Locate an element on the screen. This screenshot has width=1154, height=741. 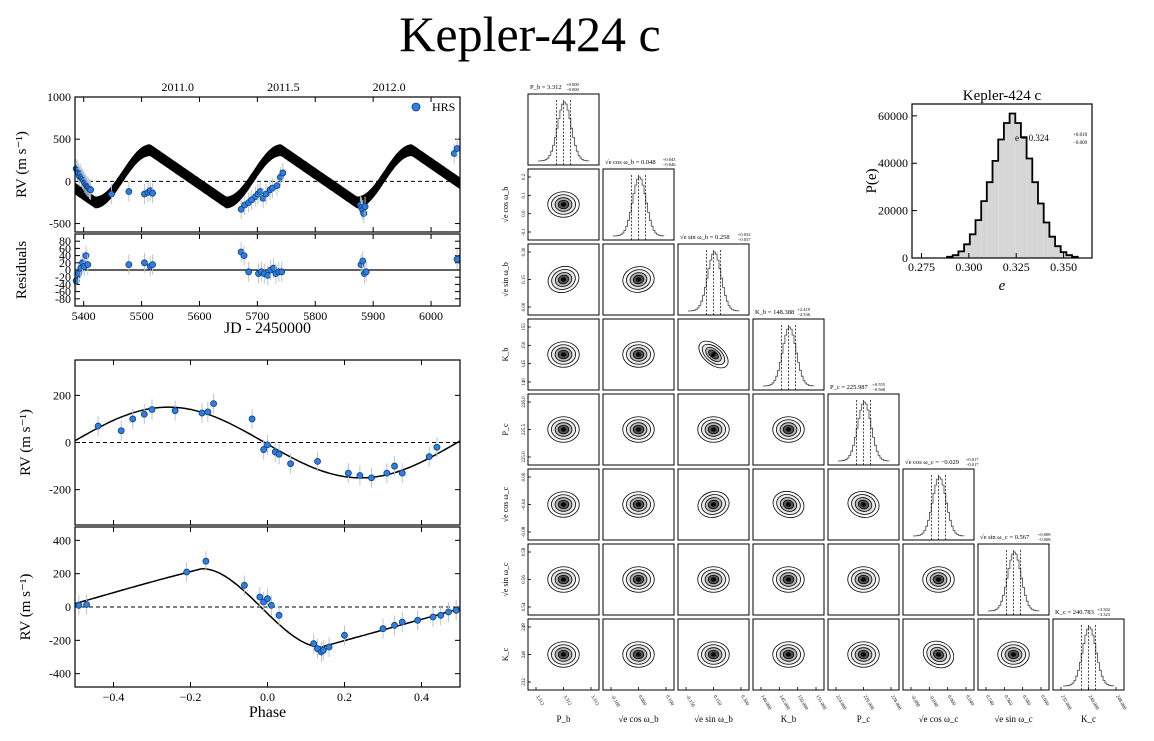
y-tick-label: 145 is located at coordinates (524, 363).